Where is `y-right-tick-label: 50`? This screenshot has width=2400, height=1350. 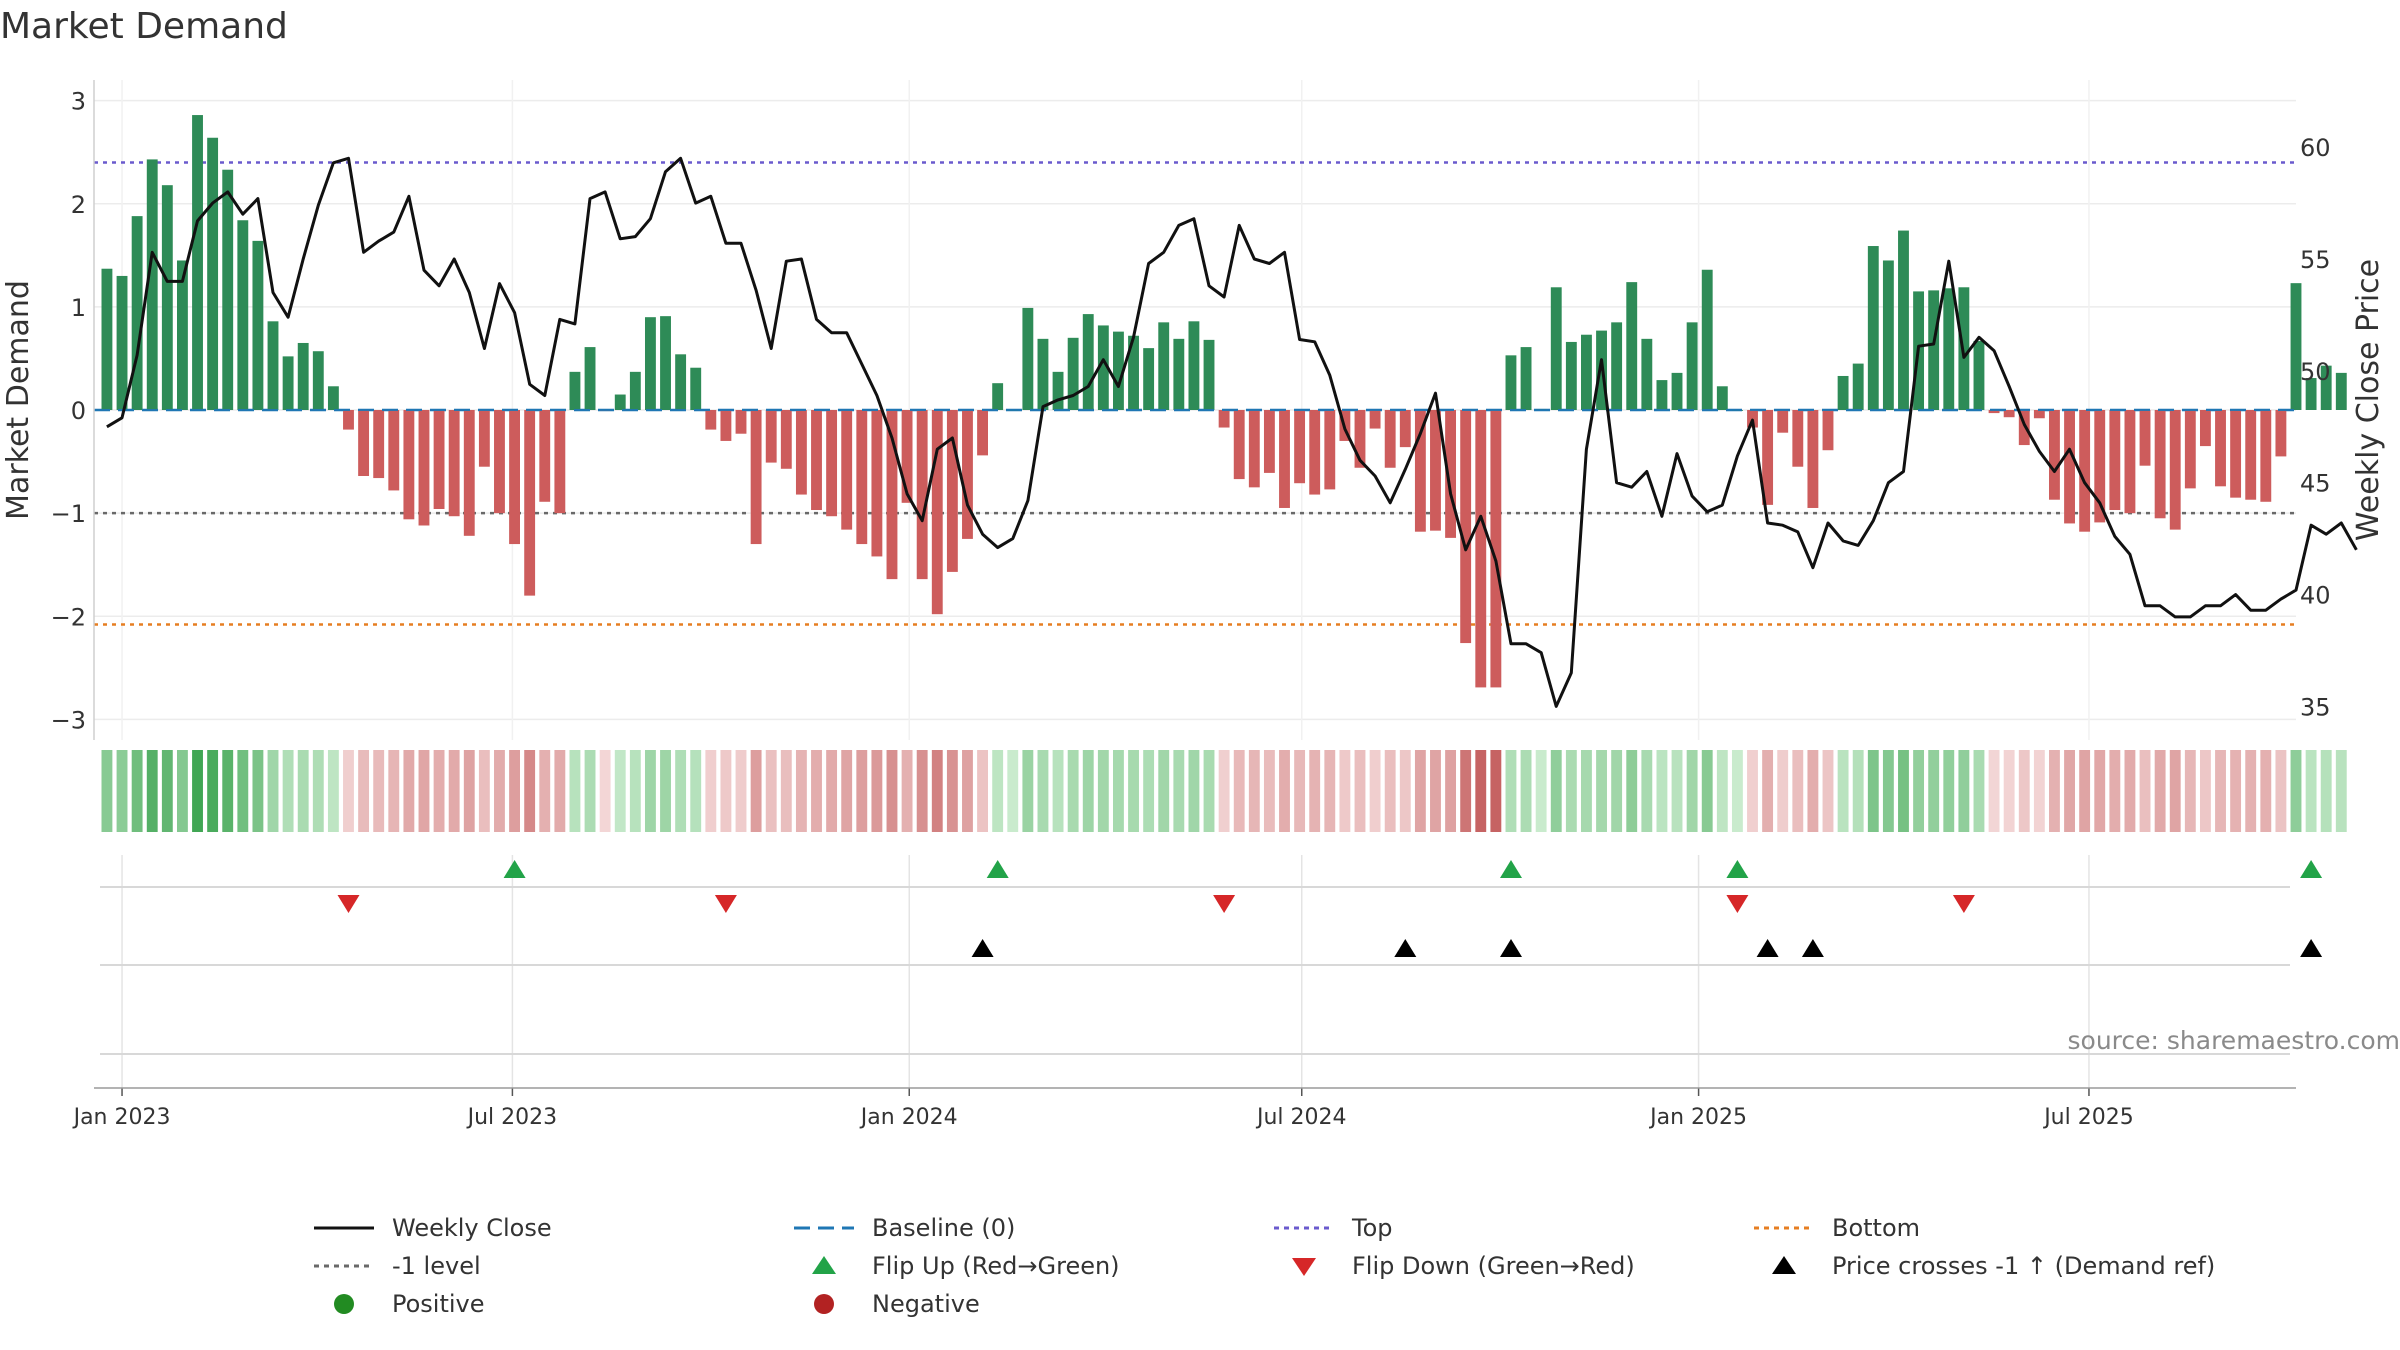
y-right-tick-label: 50 is located at coordinates (2315, 372).